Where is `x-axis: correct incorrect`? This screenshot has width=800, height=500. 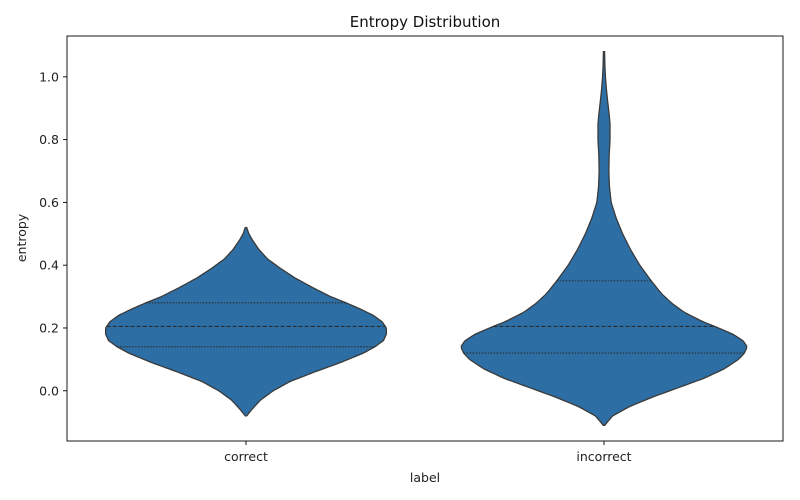 x-axis: correct incorrect is located at coordinates (428, 452).